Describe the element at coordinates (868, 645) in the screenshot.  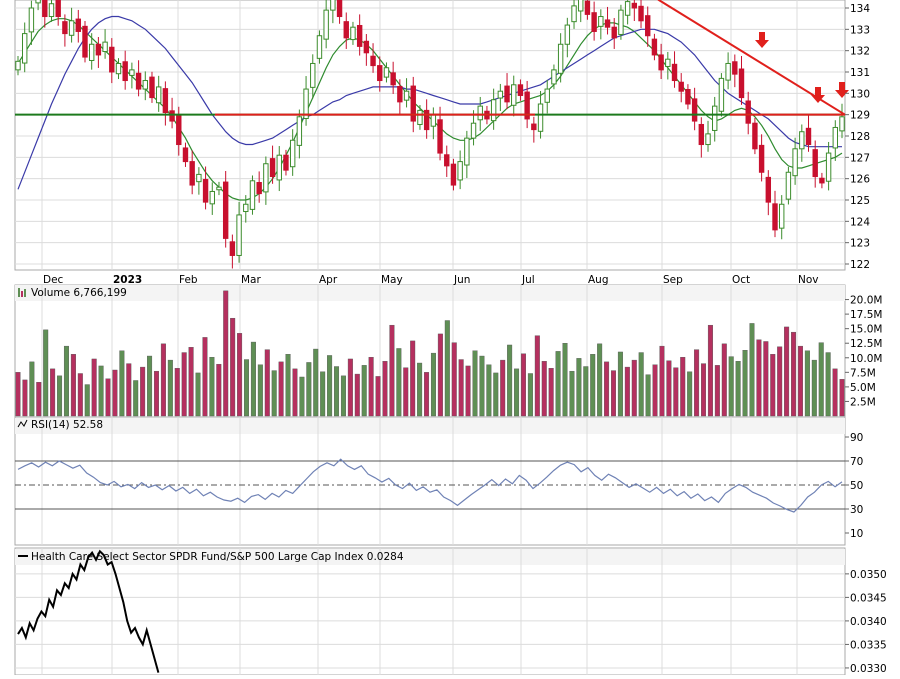
I see `ratio-tick-label: 0.0335` at that location.